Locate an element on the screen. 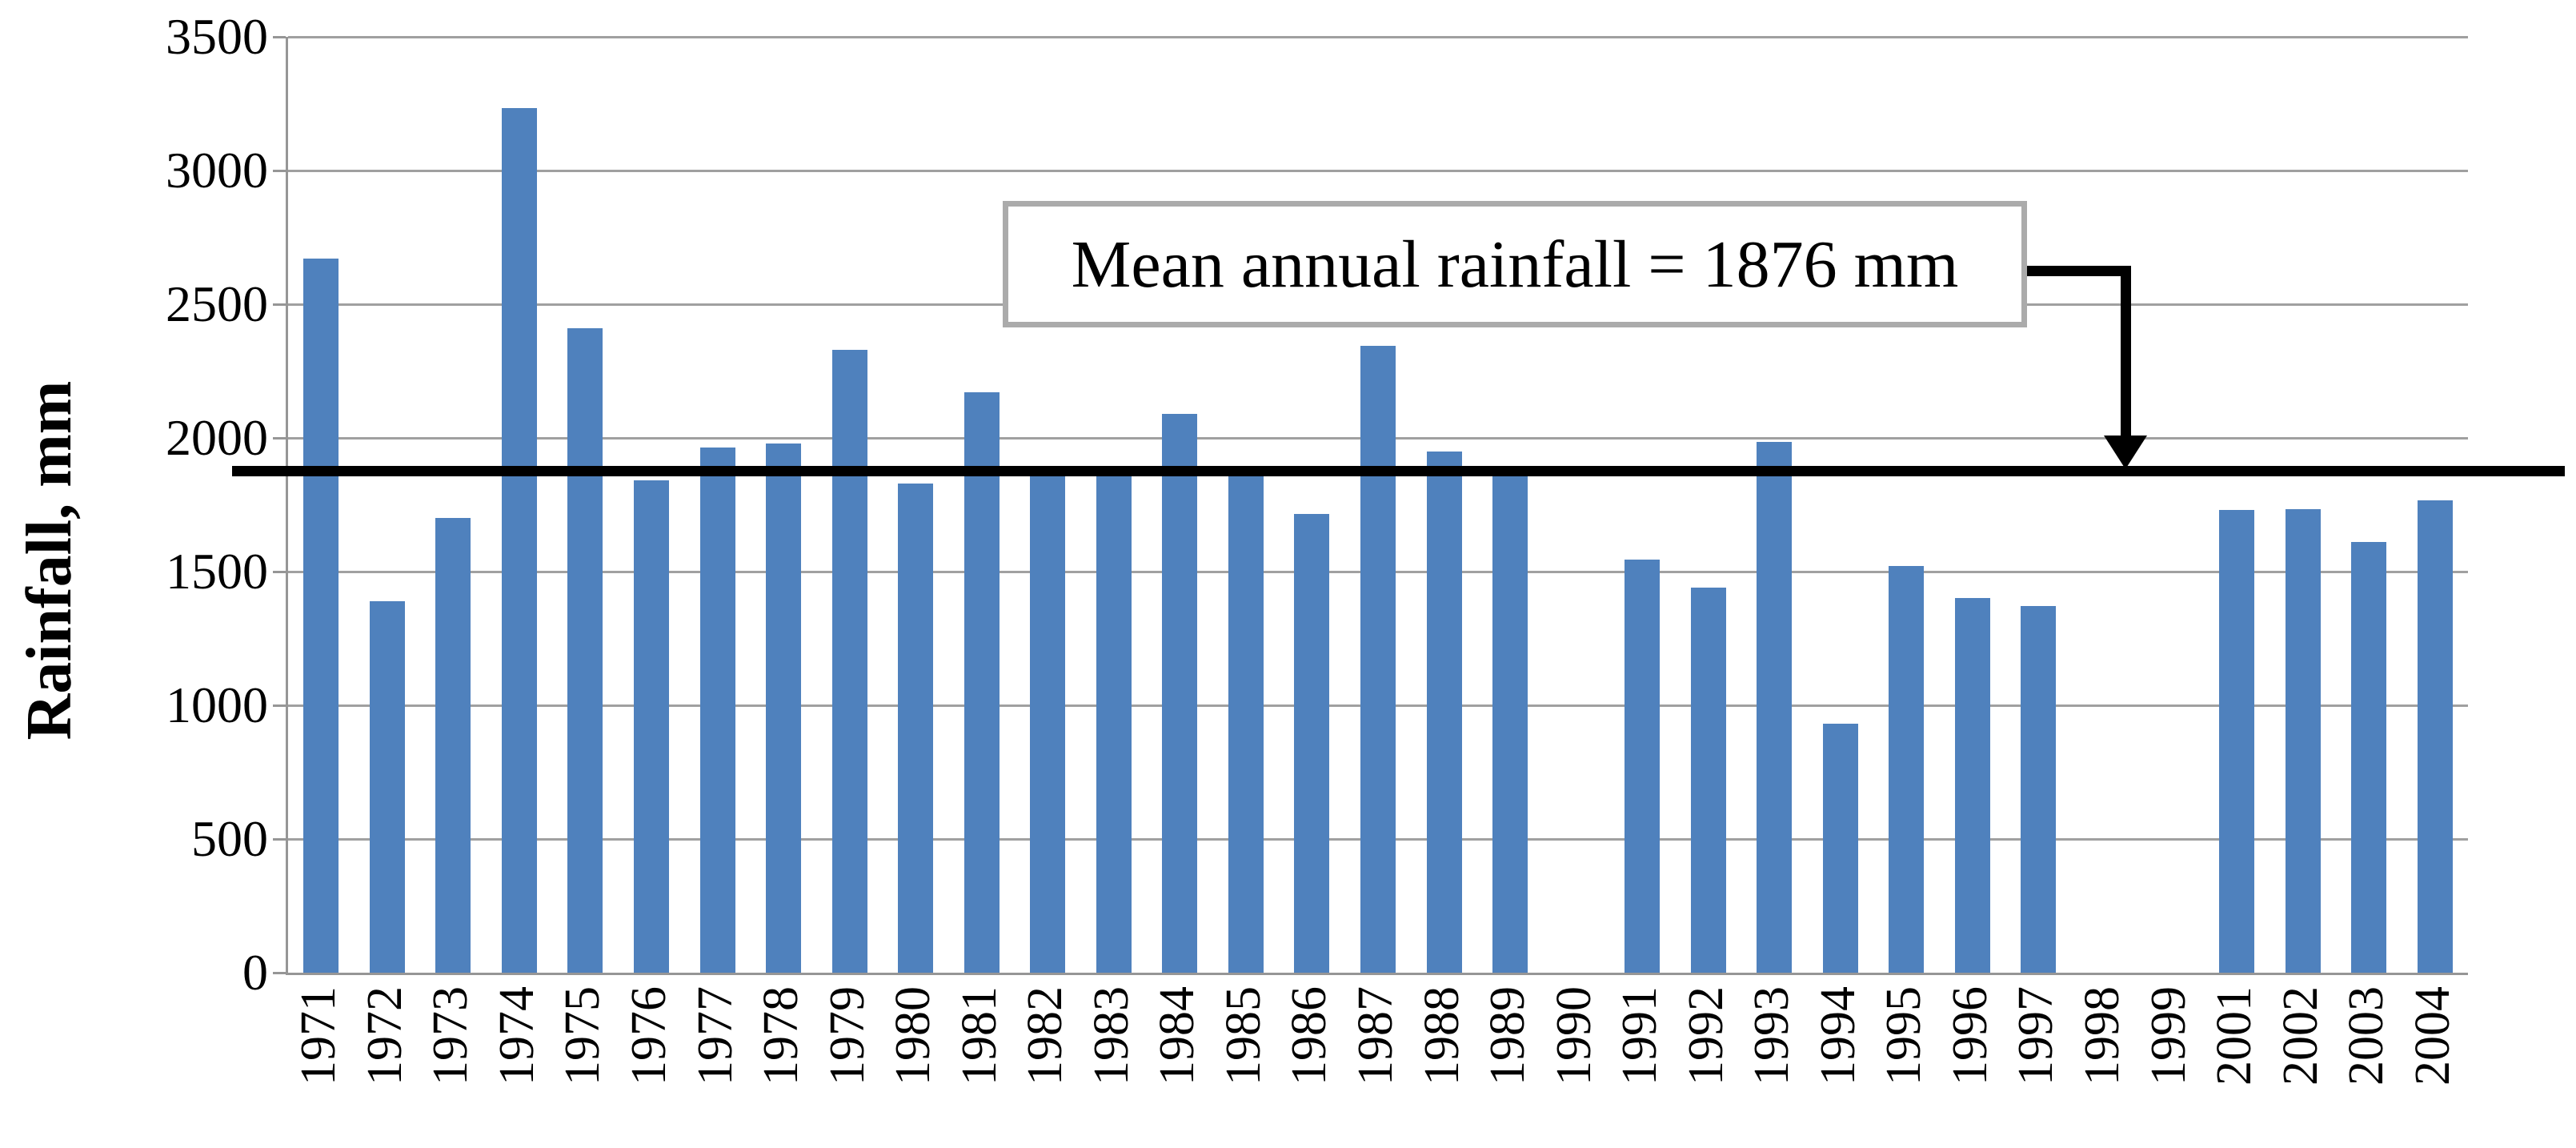 This screenshot has height=1148, width=2576. mean-annotation-box: Mean annual rainfall = 1876 mm is located at coordinates (1515, 264).